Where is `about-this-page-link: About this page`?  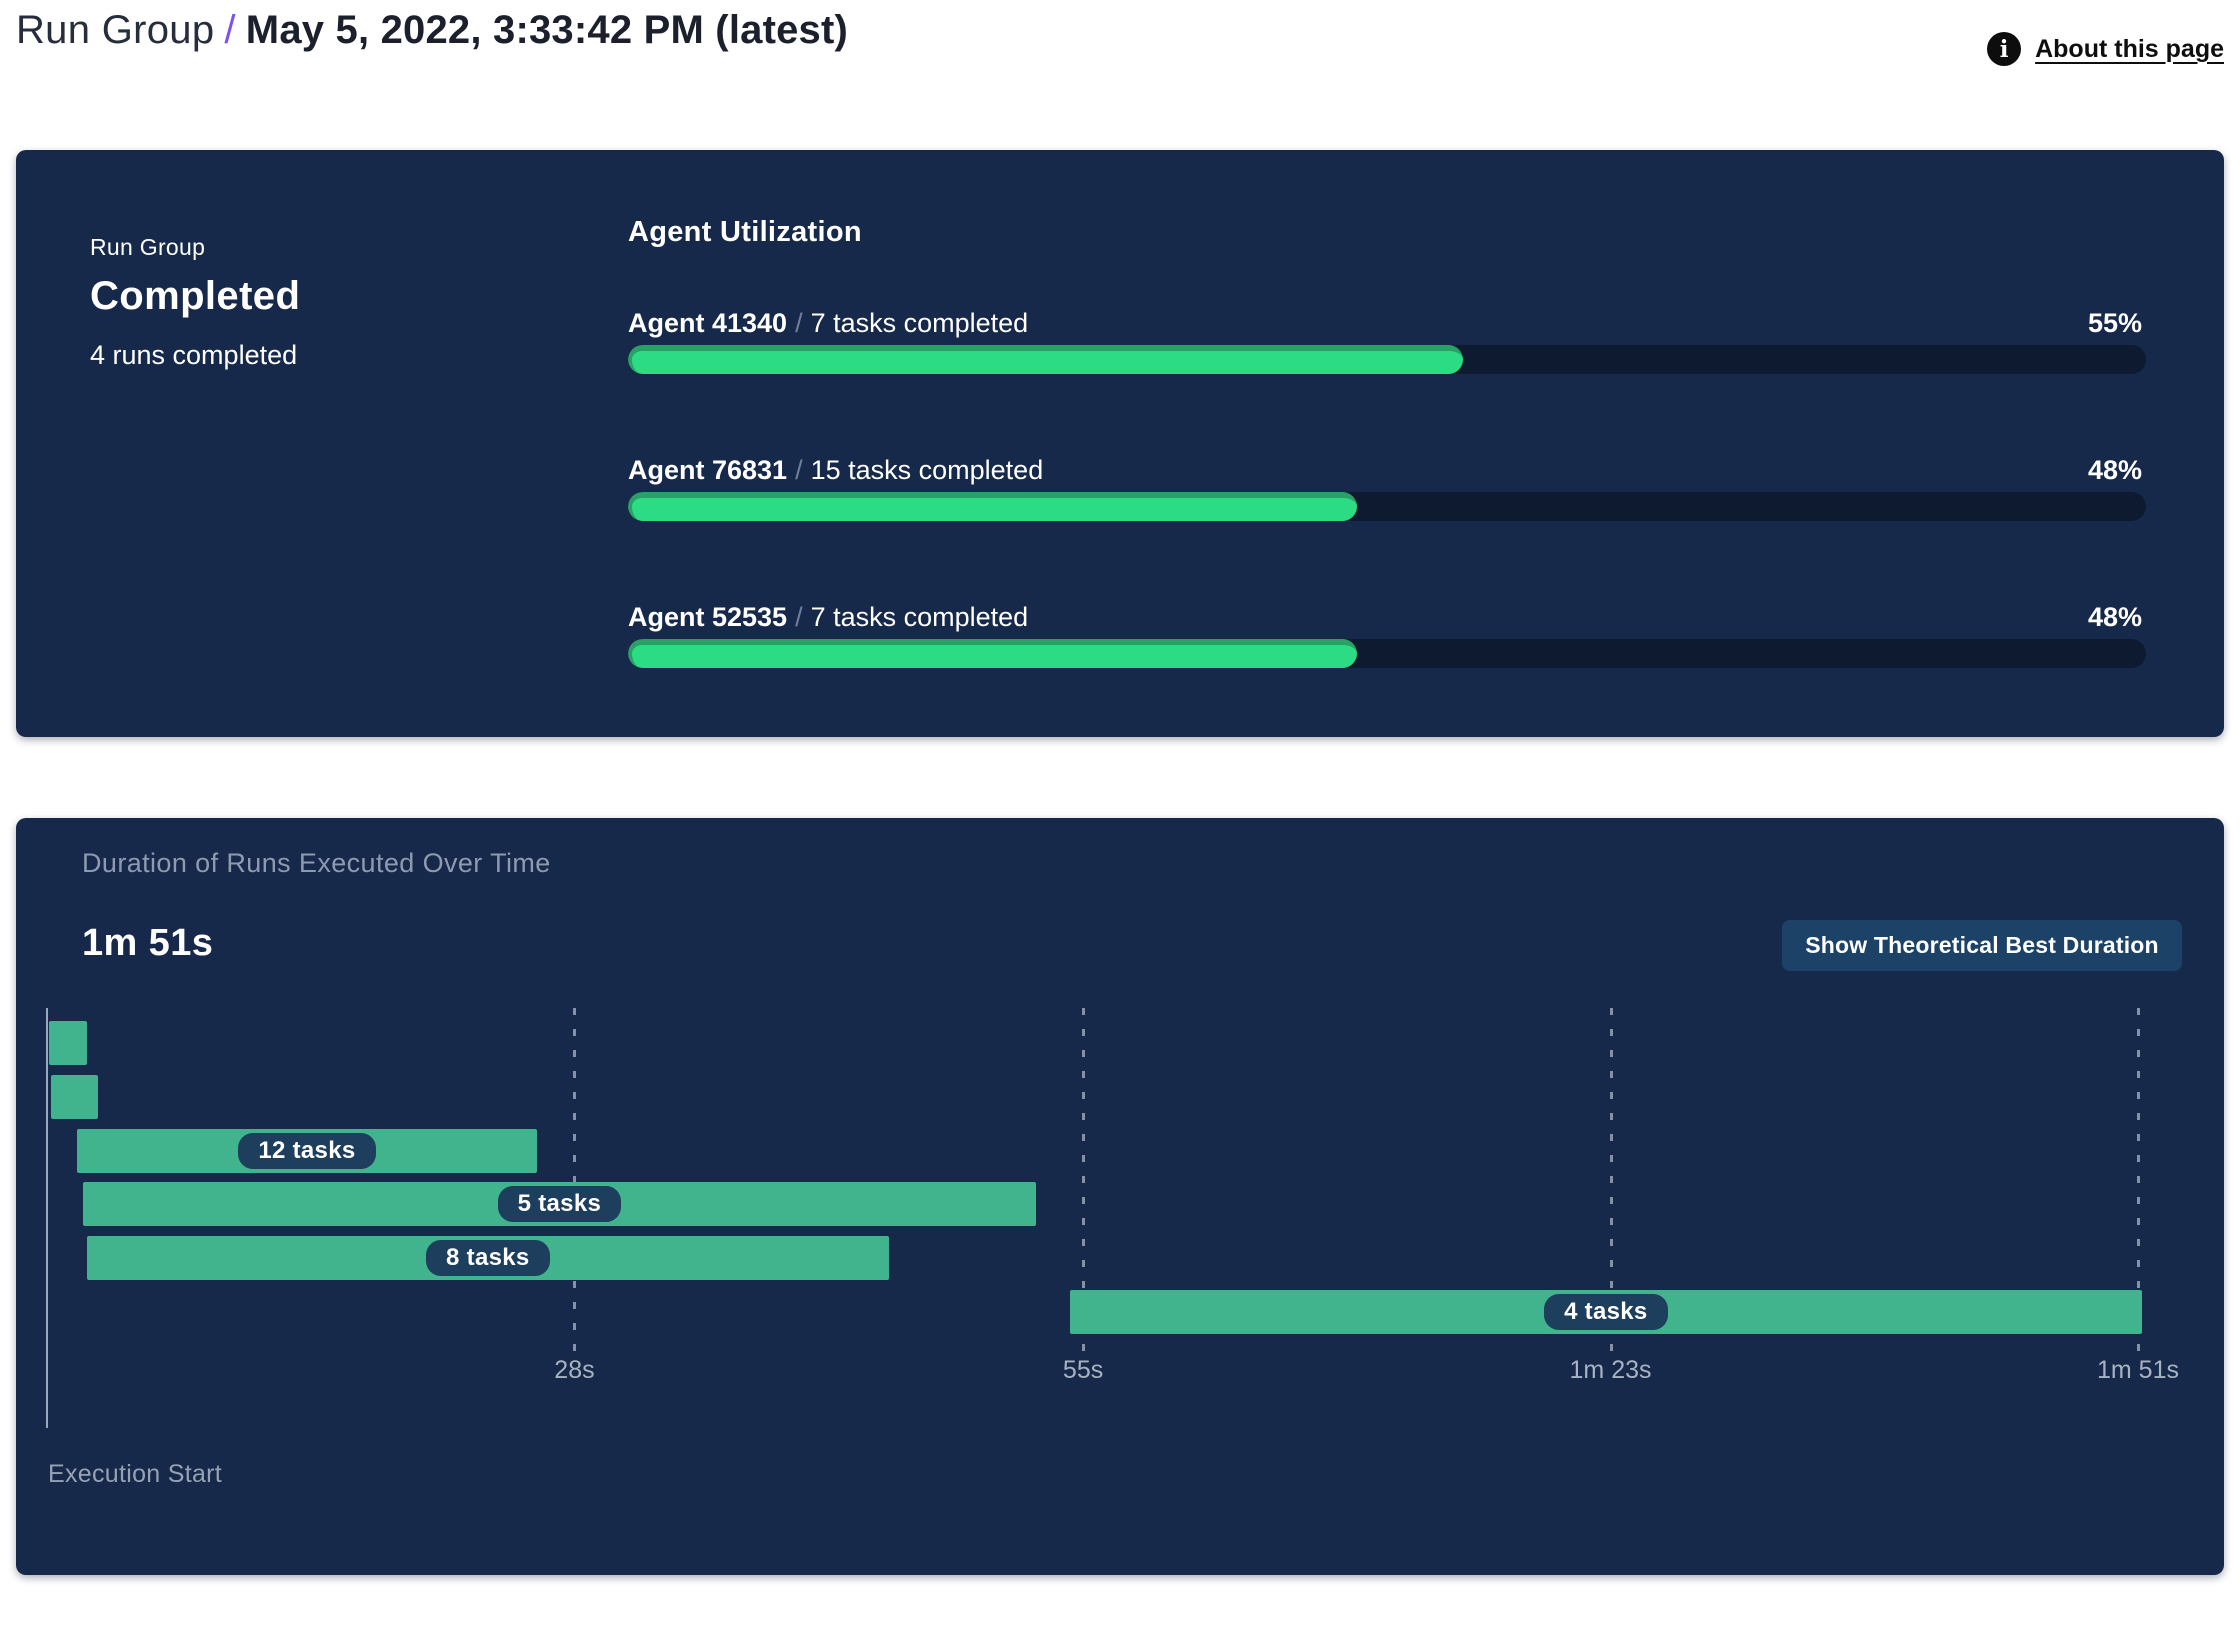 about-this-page-link: About this page is located at coordinates (2129, 48).